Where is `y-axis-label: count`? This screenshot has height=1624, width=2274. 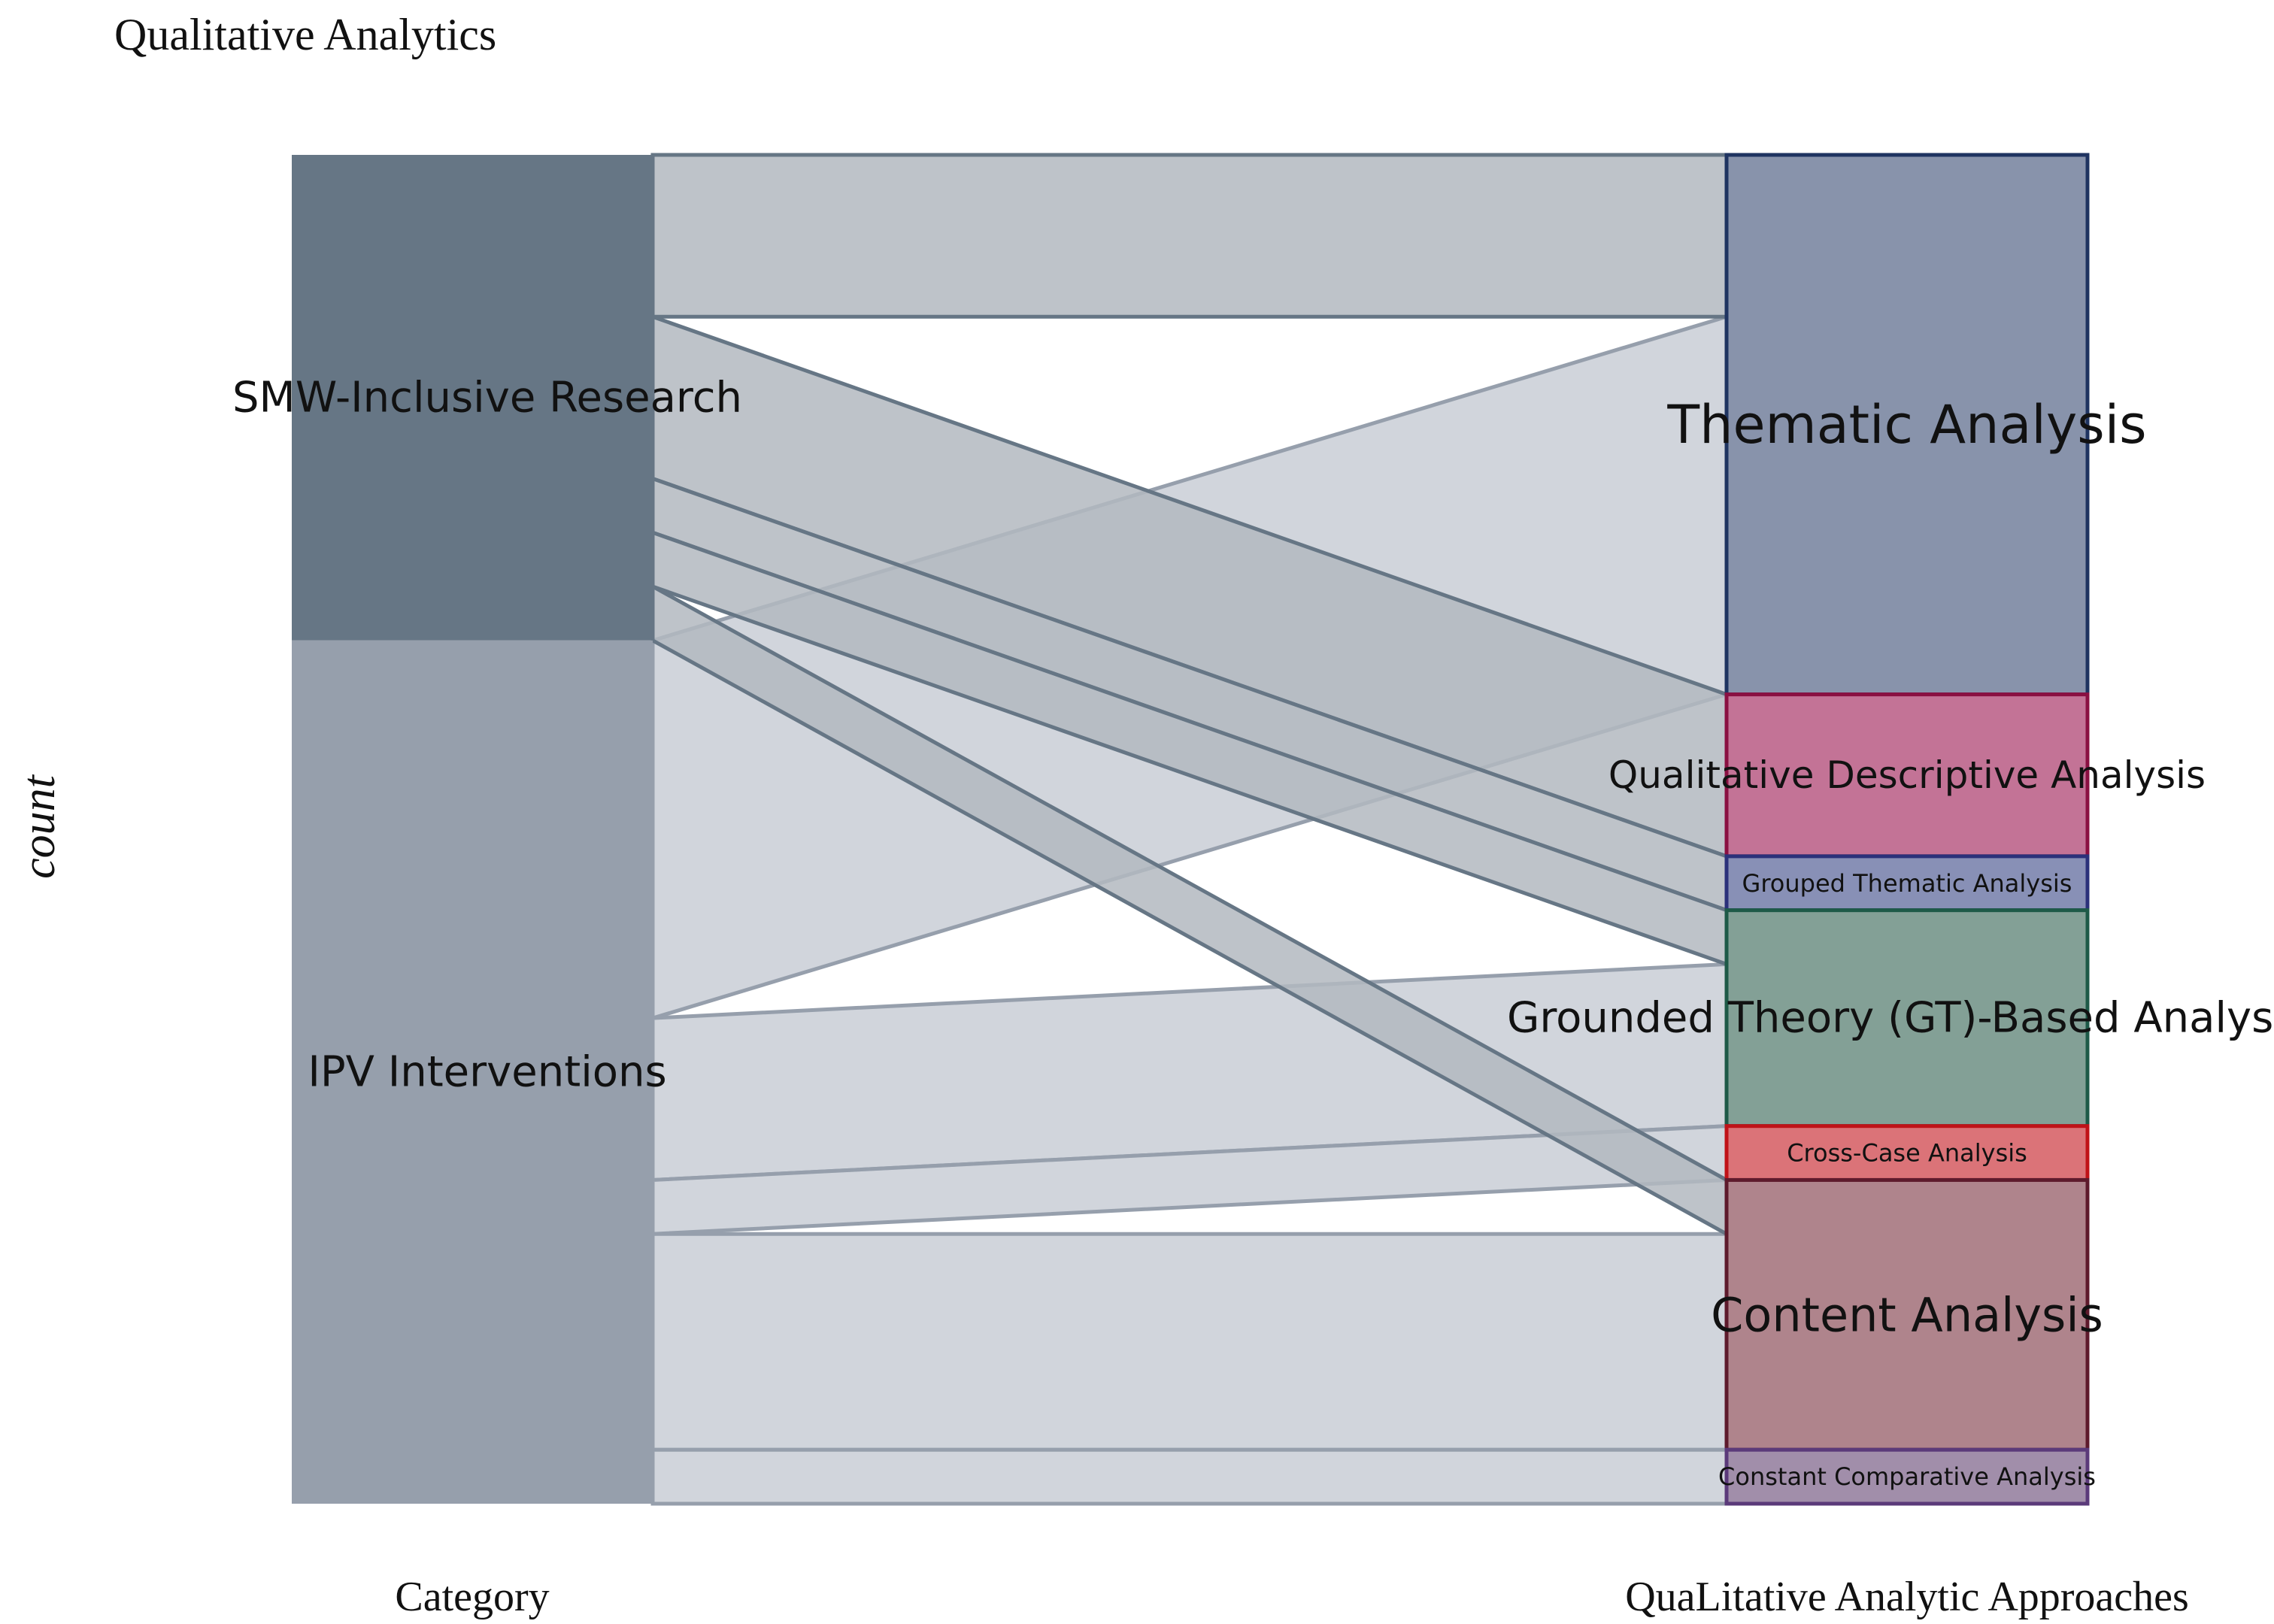
y-axis-label: count is located at coordinates (39, 826).